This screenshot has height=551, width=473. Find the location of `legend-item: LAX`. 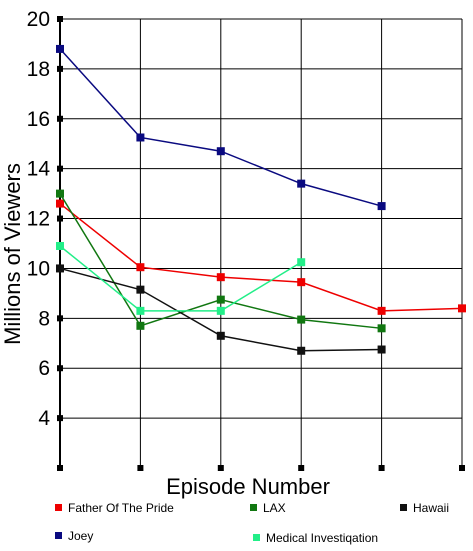

legend-item: LAX is located at coordinates (268, 508).